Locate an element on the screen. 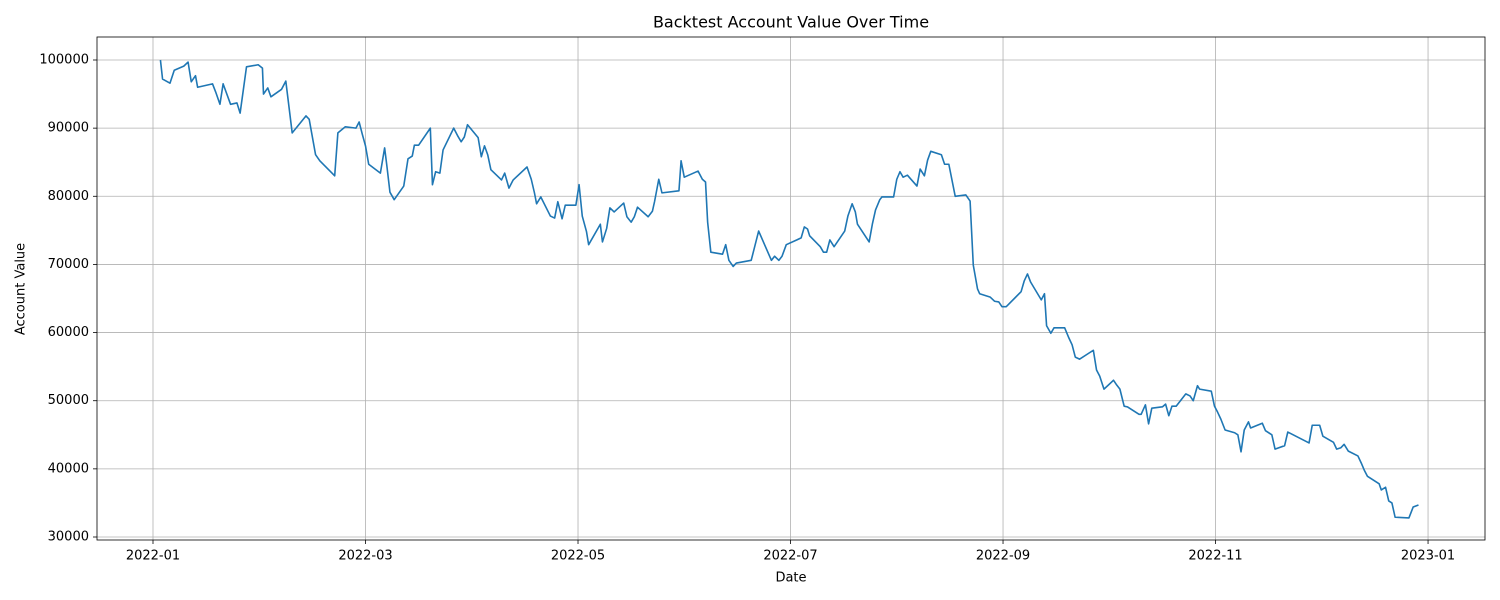 The image size is (1500, 600). x-tick-label: 2023-01 is located at coordinates (1428, 556).